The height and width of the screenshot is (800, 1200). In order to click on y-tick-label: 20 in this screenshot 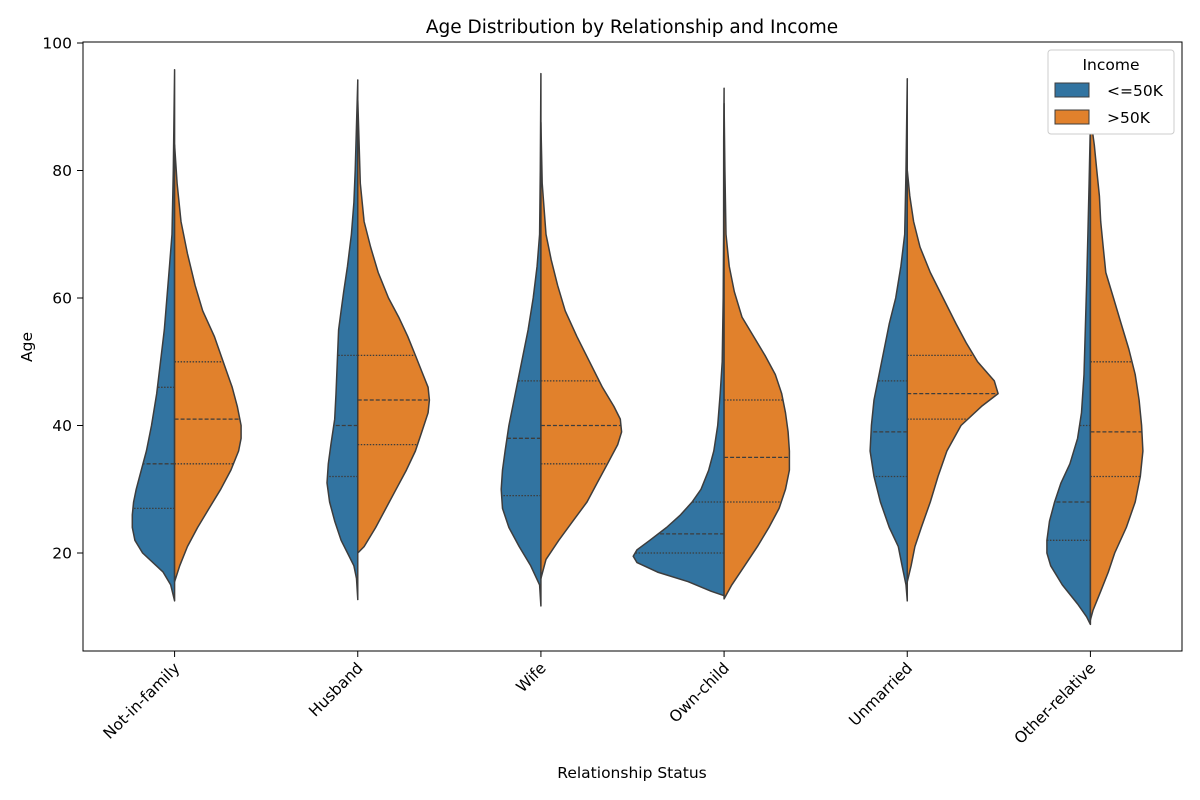, I will do `click(62, 554)`.